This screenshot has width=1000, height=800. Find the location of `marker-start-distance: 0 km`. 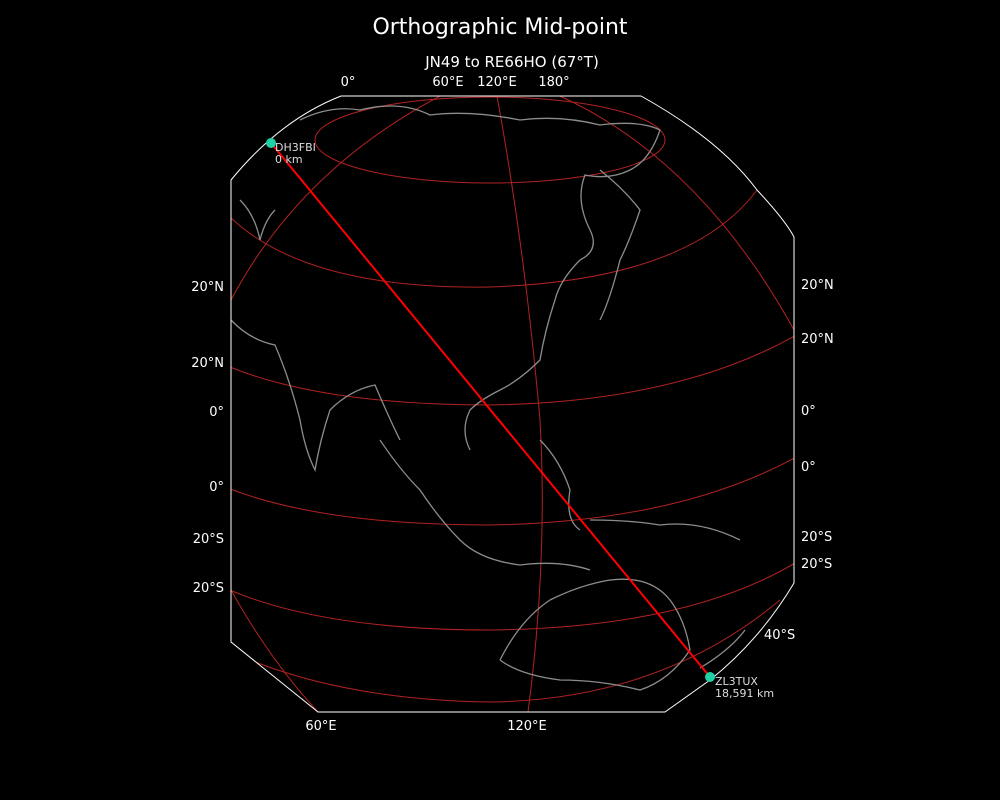

marker-start-distance: 0 km is located at coordinates (289, 159).